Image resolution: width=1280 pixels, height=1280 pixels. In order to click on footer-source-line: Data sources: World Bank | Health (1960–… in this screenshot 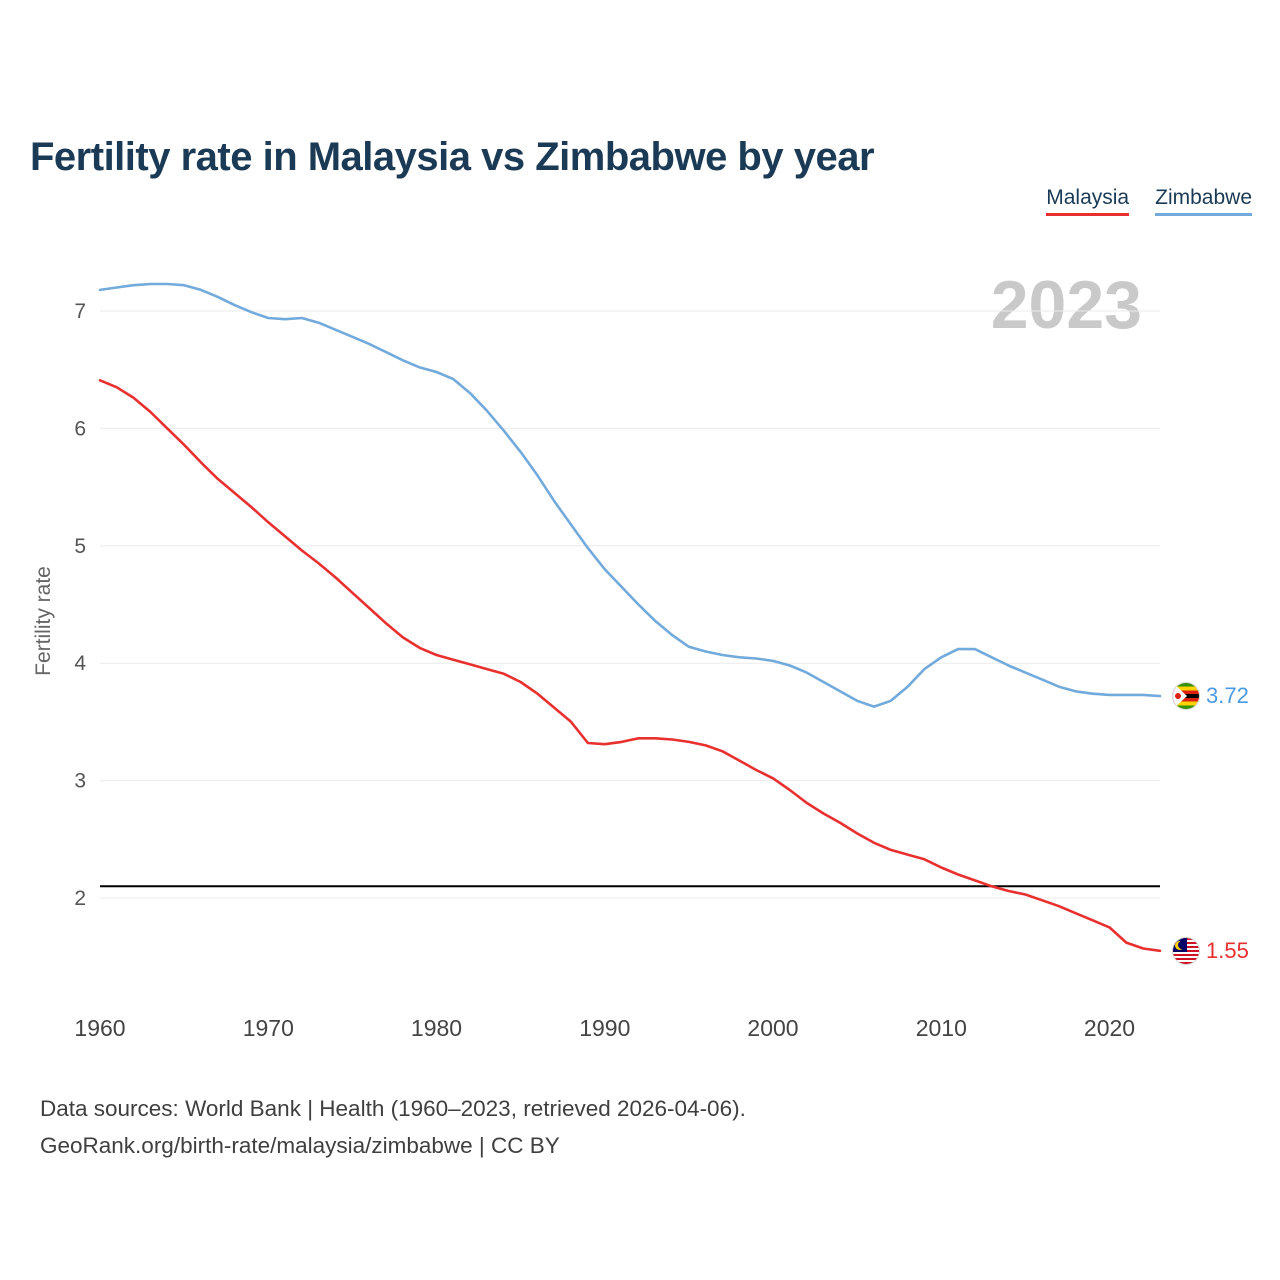, I will do `click(393, 1108)`.